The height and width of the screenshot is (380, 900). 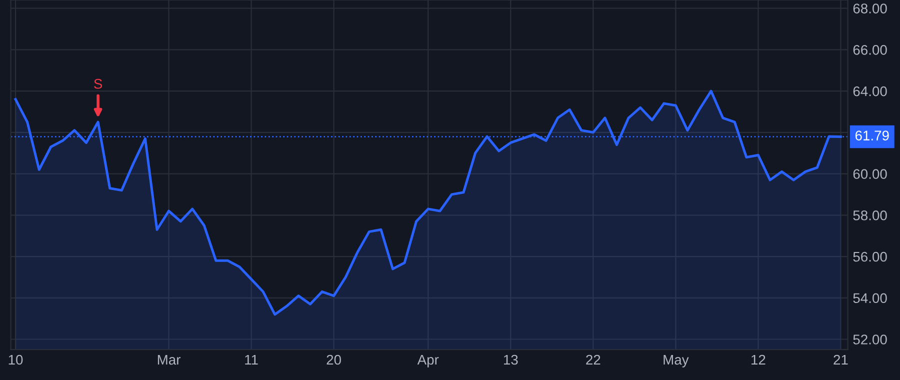 What do you see at coordinates (870, 257) in the screenshot?
I see `y-tick-label: 56.00` at bounding box center [870, 257].